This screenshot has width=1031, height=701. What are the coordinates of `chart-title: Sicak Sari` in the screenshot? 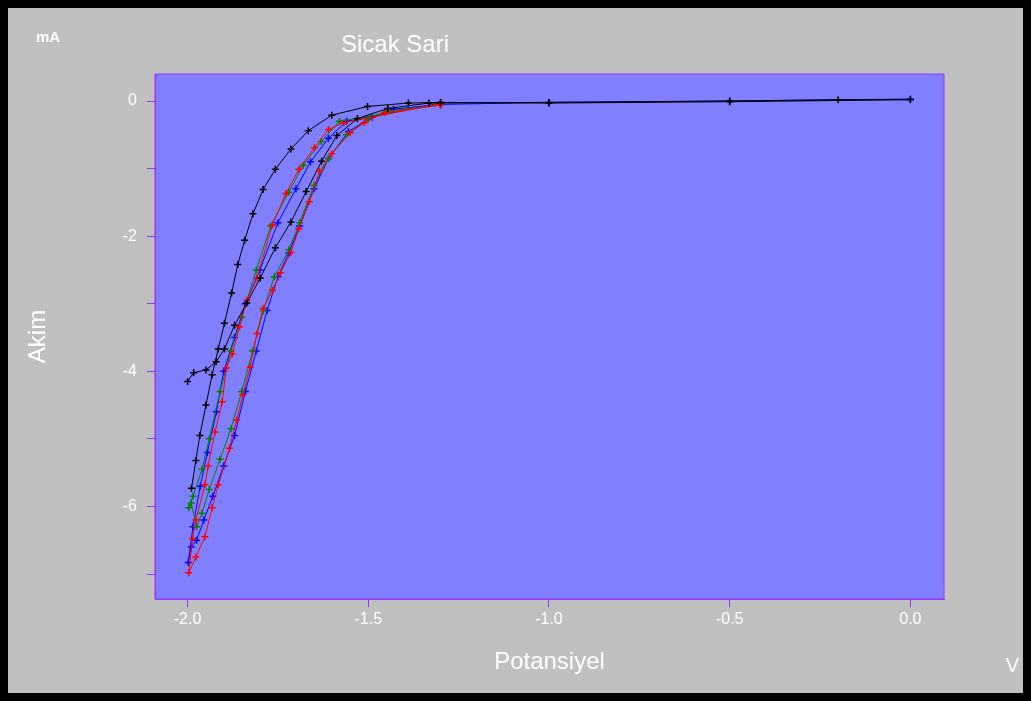 It's located at (395, 43).